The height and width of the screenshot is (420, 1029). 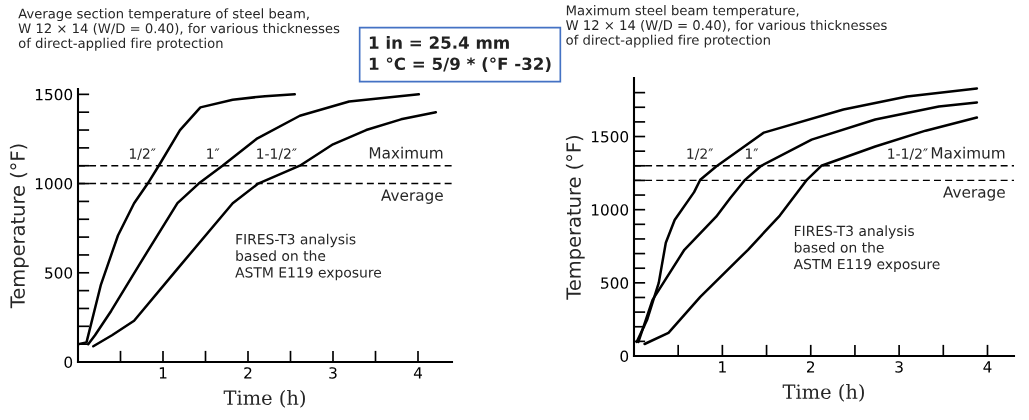 I want to click on text: 1 in = 25.4 mm 1 °C = 5/9 * (°F -32), so click(x=460, y=54).